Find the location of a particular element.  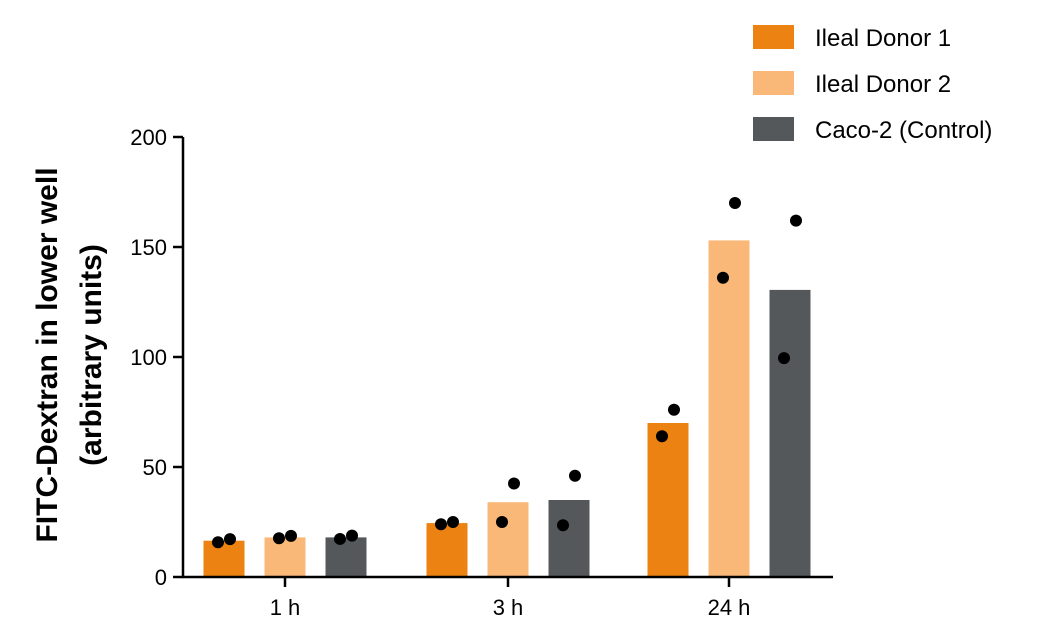

y-axis-title-line-1: FITC-Dextran in lower well is located at coordinates (47, 354).